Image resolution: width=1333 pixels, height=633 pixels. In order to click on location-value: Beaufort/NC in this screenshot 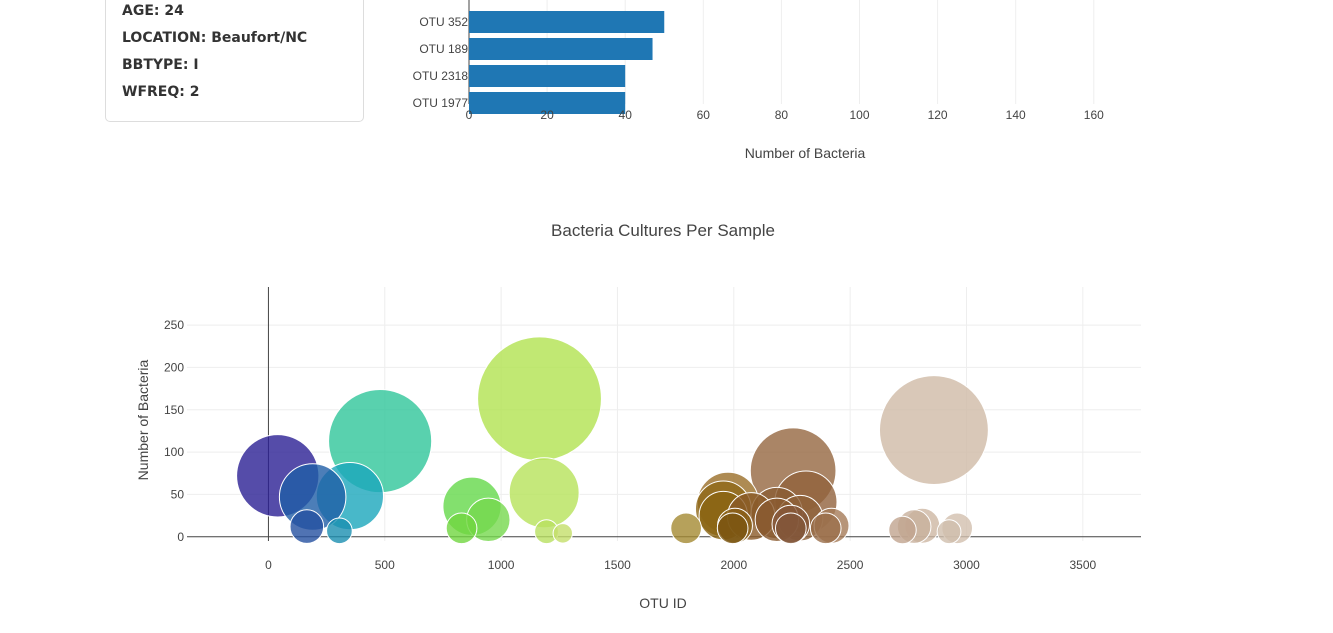, I will do `click(259, 38)`.